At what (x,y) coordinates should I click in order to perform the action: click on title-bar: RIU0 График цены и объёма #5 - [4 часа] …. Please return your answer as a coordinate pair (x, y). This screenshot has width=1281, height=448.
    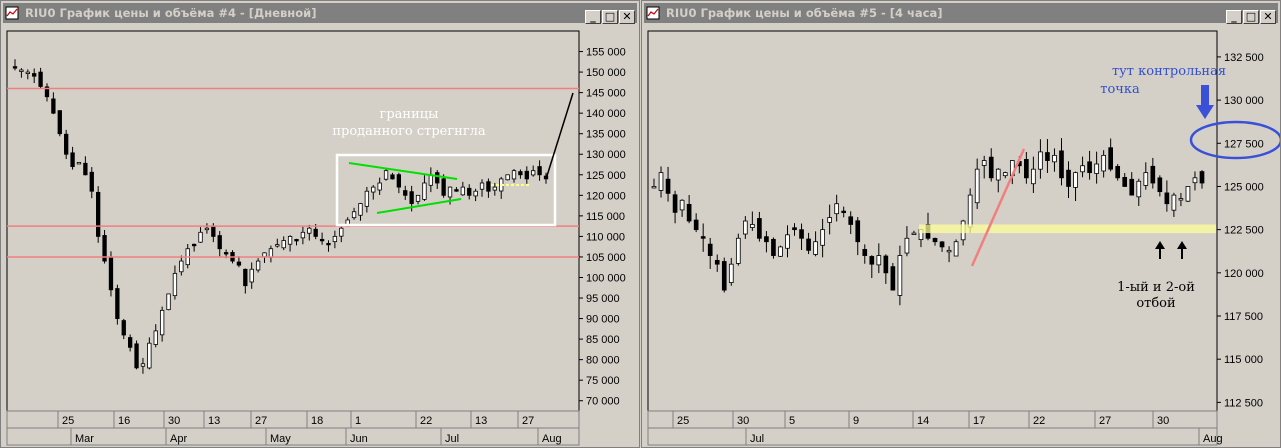
    Looking at the image, I should click on (961, 13).